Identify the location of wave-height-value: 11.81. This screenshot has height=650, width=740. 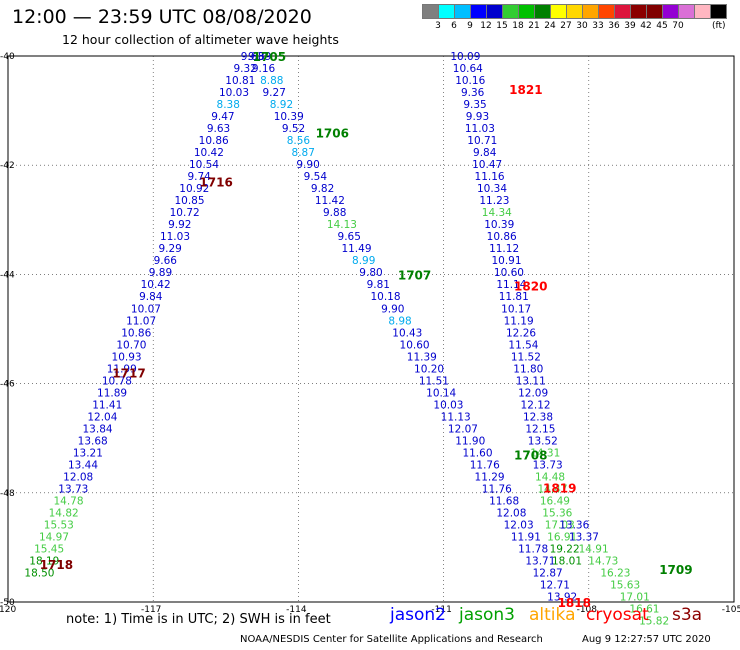
(514, 297).